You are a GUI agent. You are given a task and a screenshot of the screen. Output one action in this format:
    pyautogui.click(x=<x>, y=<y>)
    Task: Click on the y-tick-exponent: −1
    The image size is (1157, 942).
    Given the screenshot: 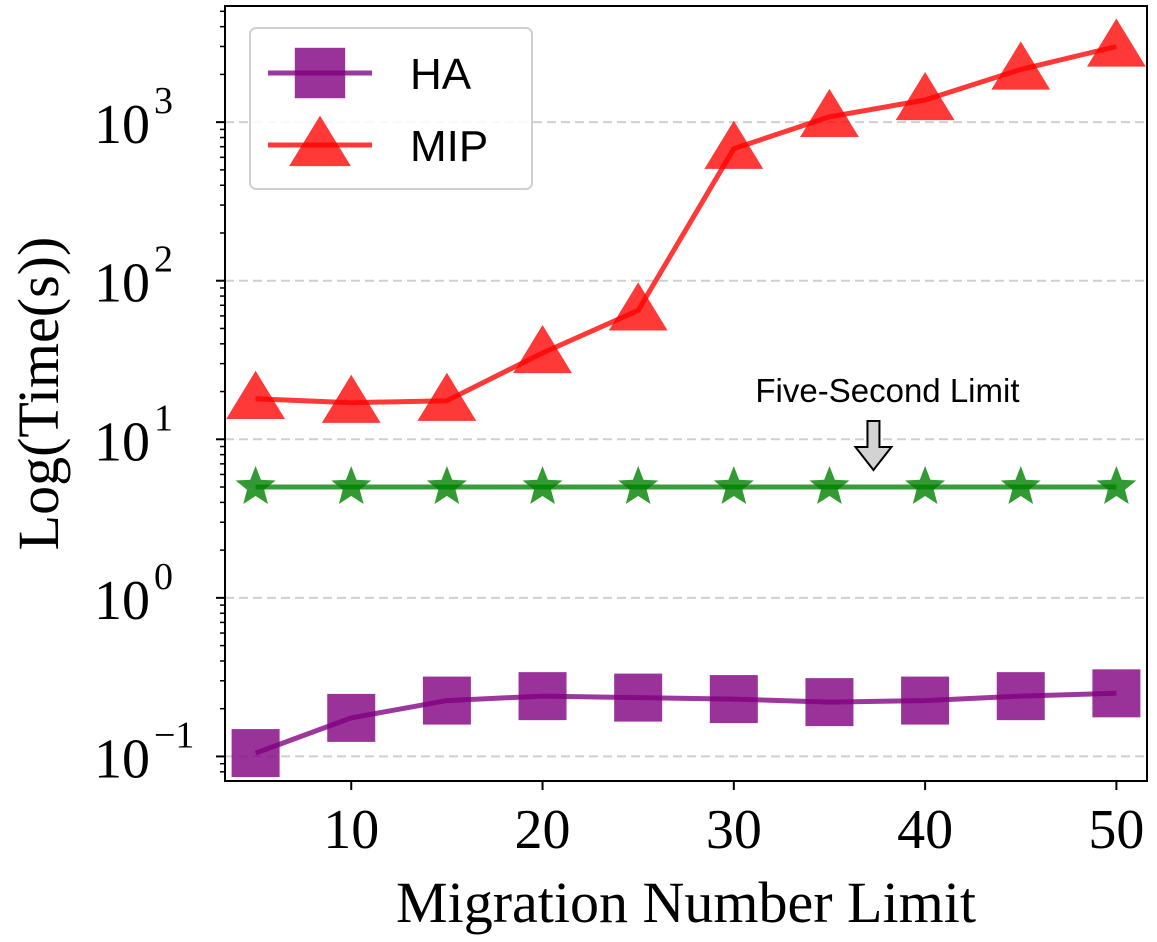 What is the action you would take?
    pyautogui.click(x=174, y=735)
    